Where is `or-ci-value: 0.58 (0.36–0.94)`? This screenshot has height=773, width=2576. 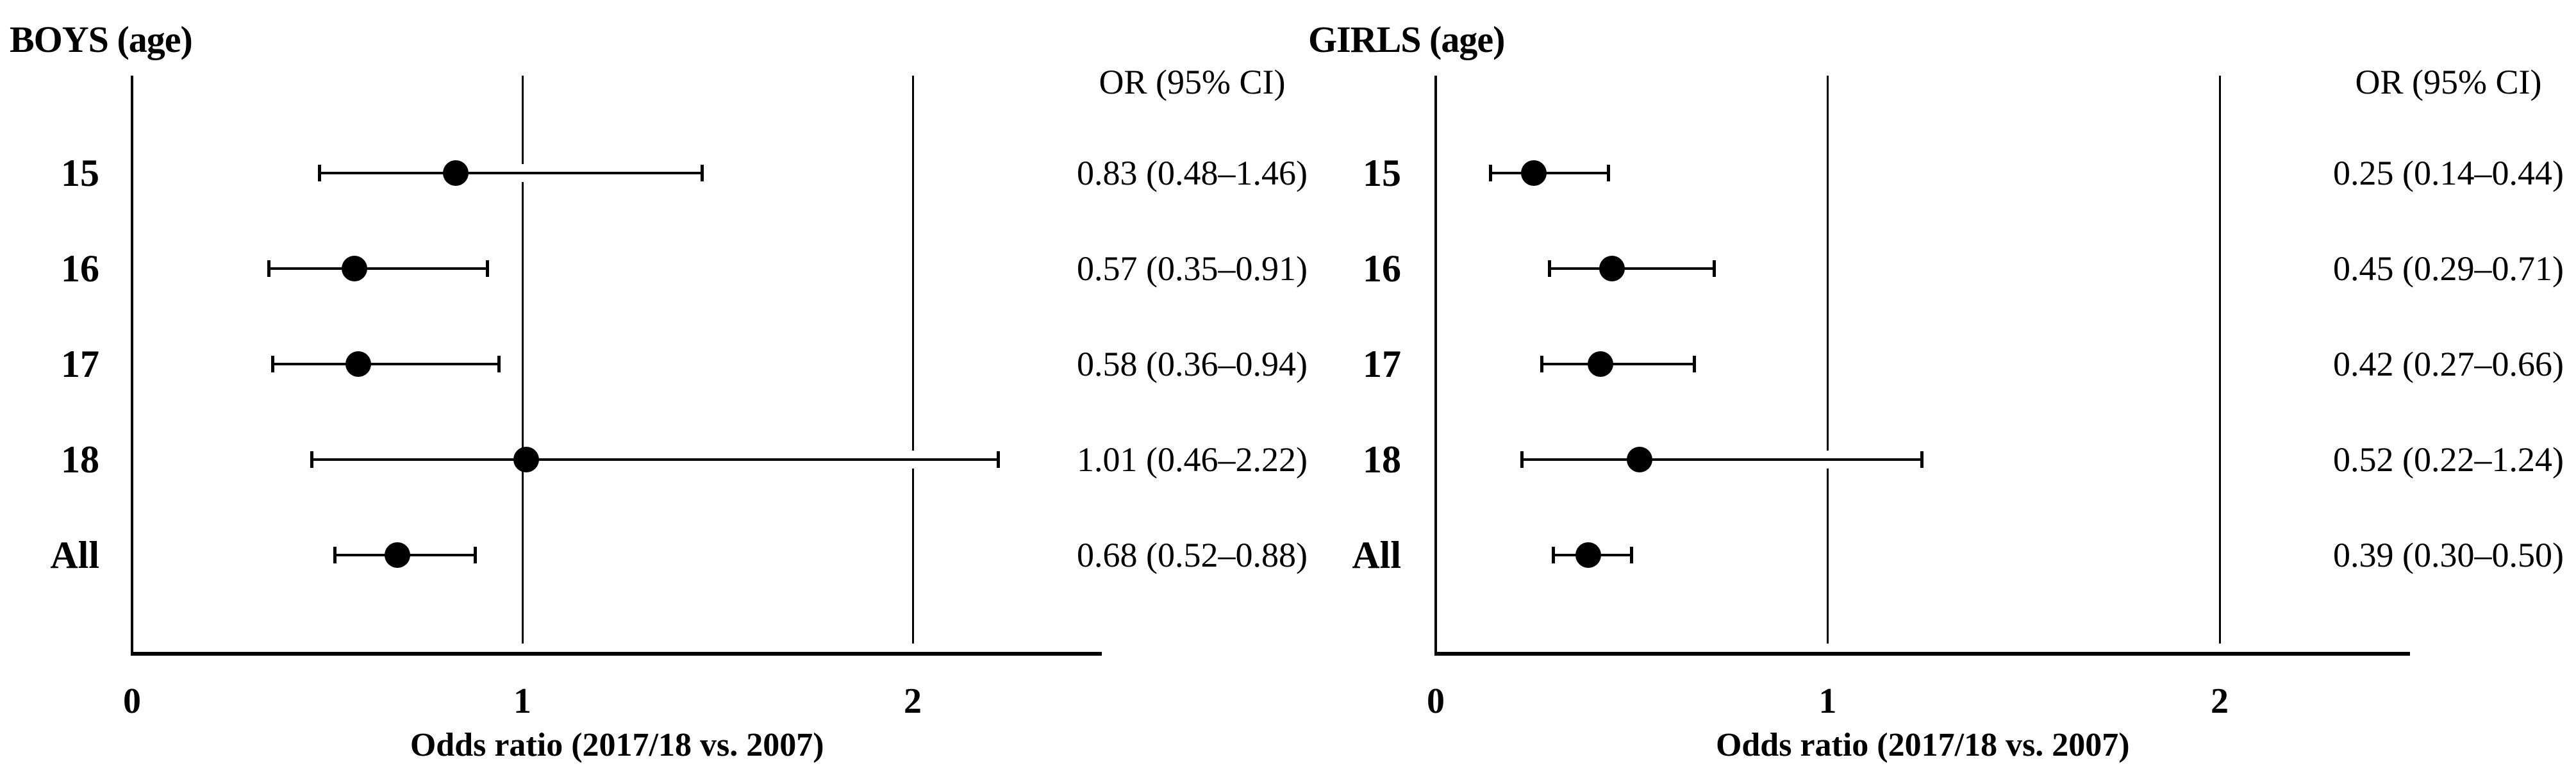 or-ci-value: 0.58 (0.36–0.94) is located at coordinates (1192, 364).